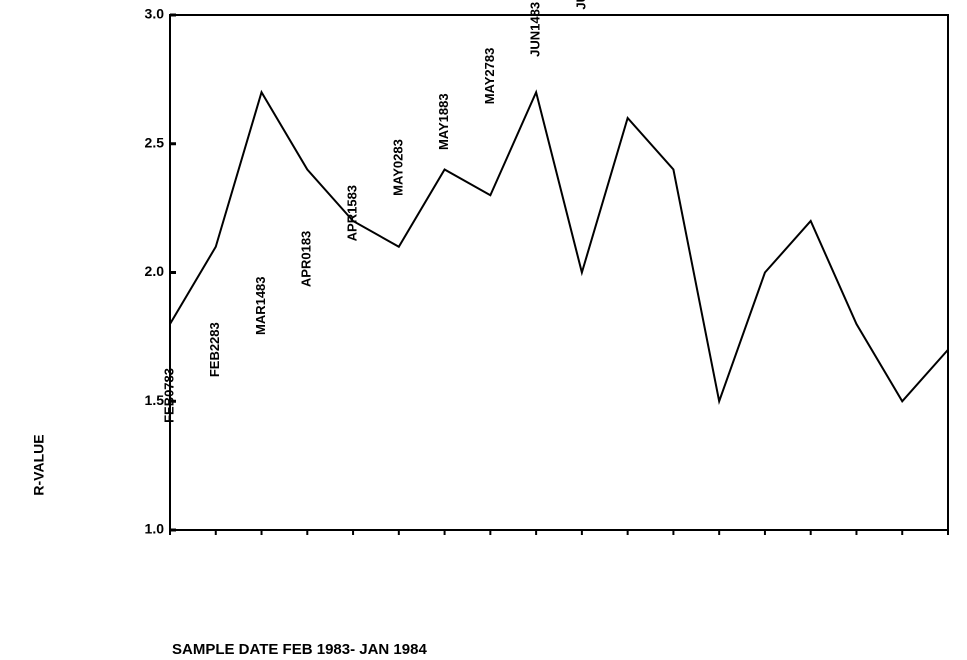  Describe the element at coordinates (489, 76) in the screenshot. I see `x-tick-label: MAY2783` at that location.